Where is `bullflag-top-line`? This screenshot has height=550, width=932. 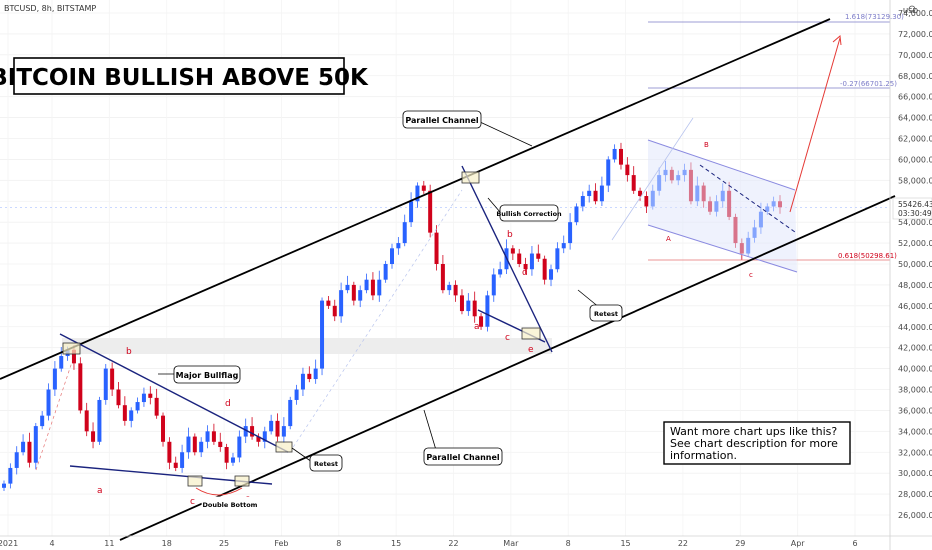 bullflag-top-line is located at coordinates (174, 393).